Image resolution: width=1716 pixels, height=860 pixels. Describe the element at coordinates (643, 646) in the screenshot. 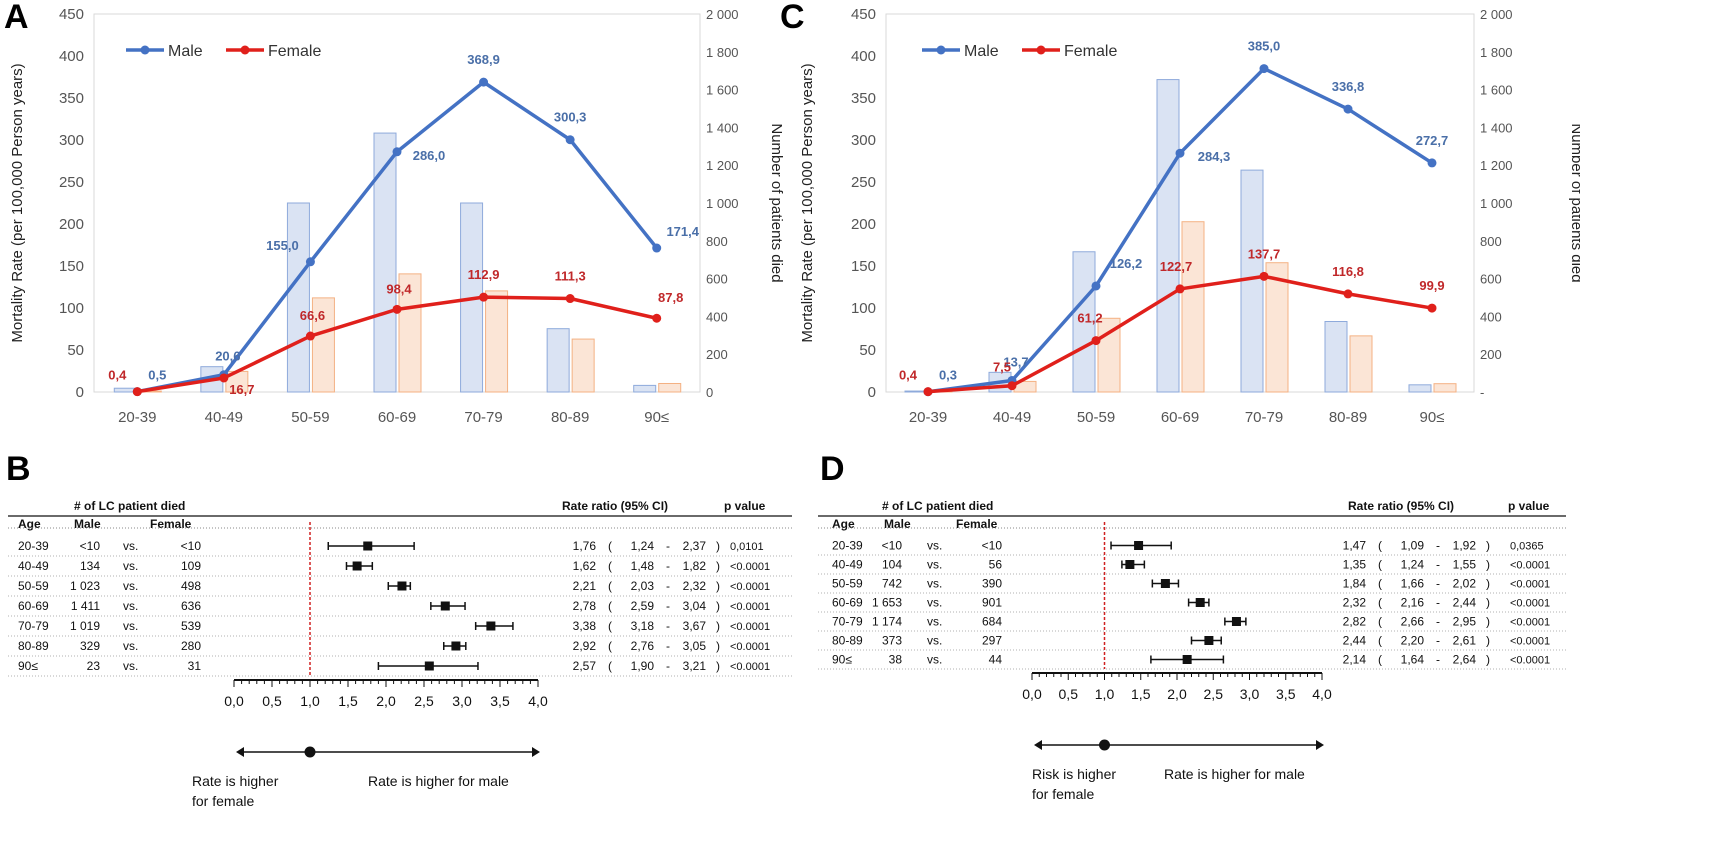

I see `row-ci-low: 2,76` at that location.